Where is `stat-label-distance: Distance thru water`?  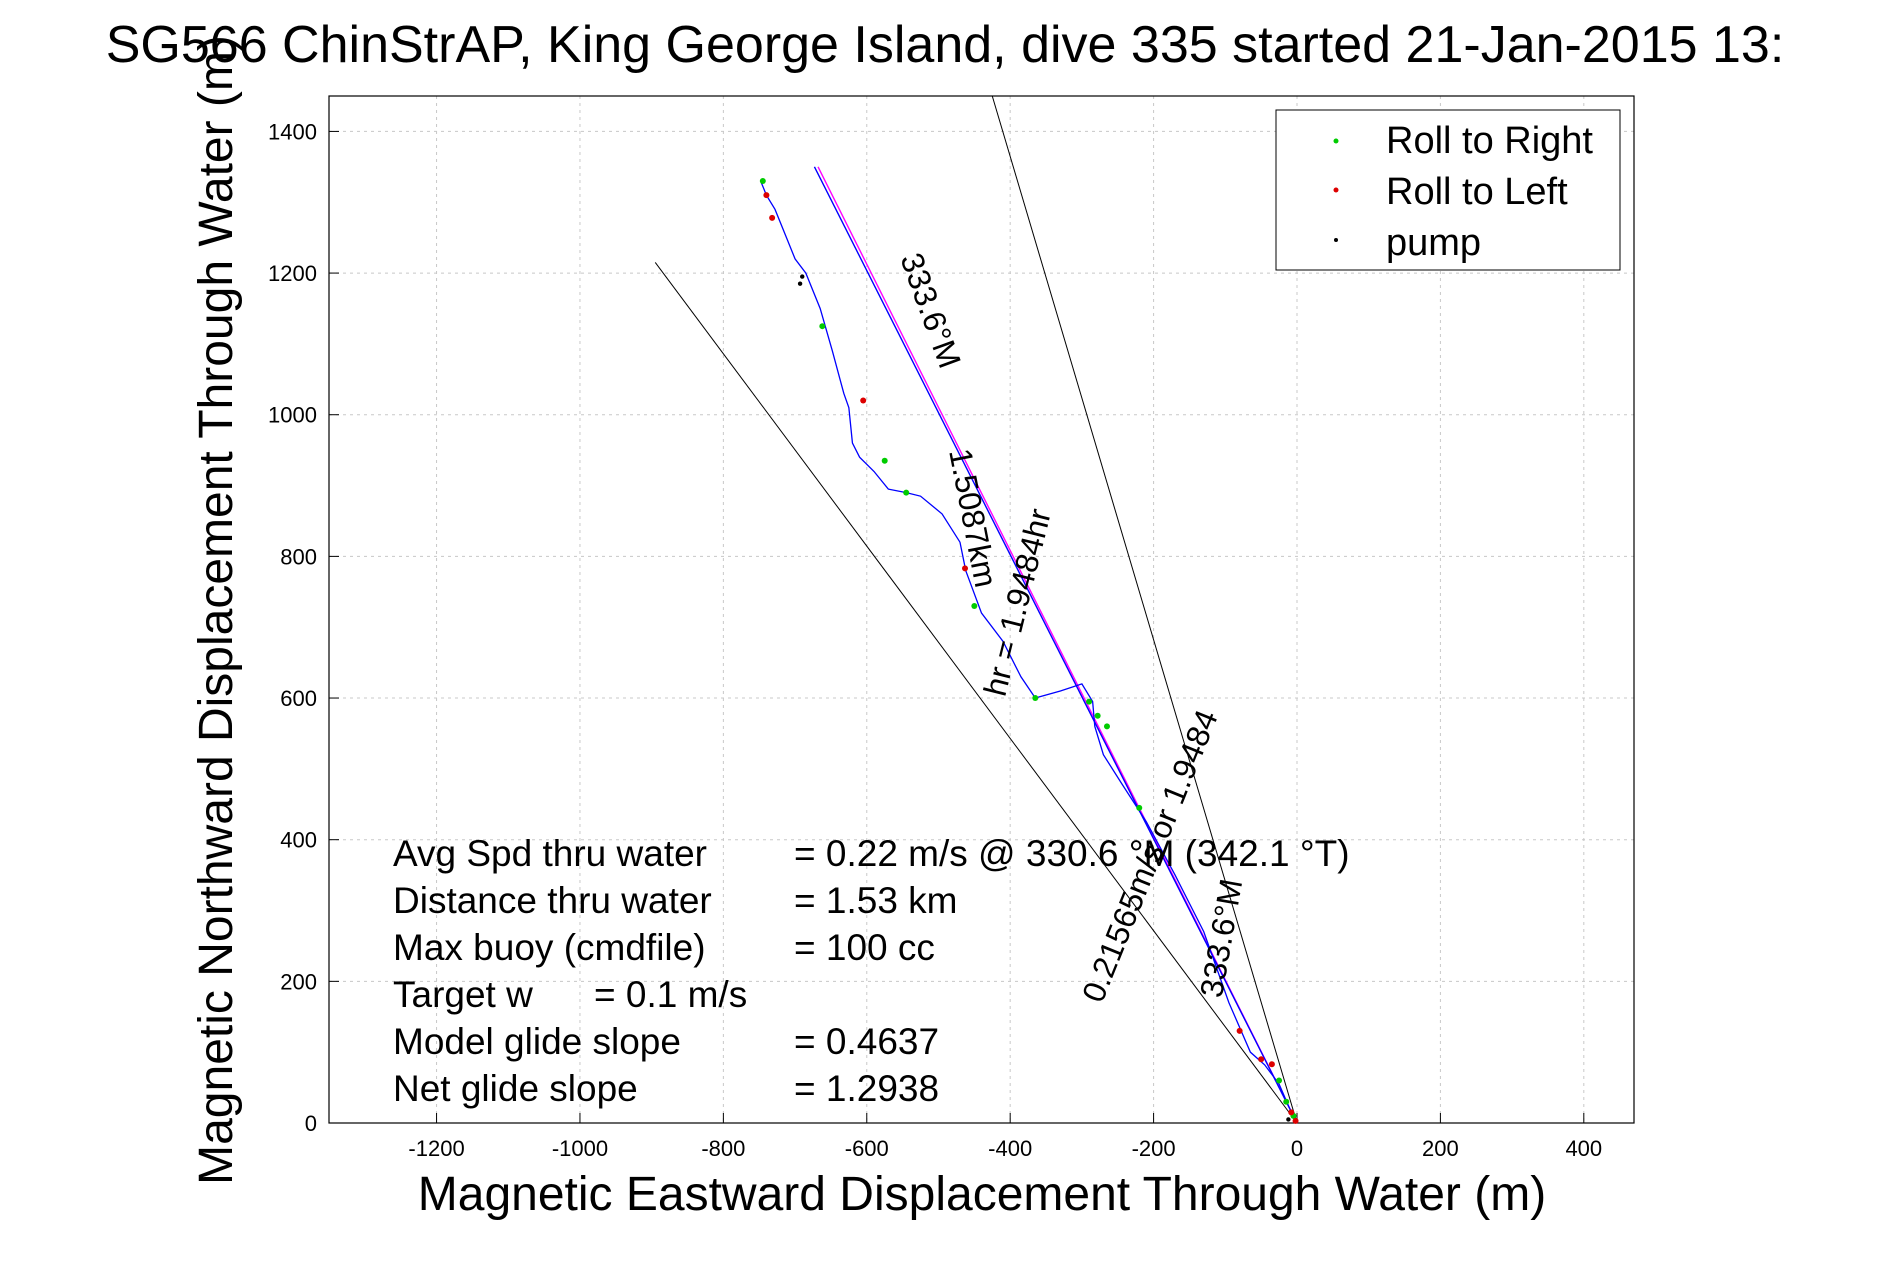 stat-label-distance: Distance thru water is located at coordinates (552, 900).